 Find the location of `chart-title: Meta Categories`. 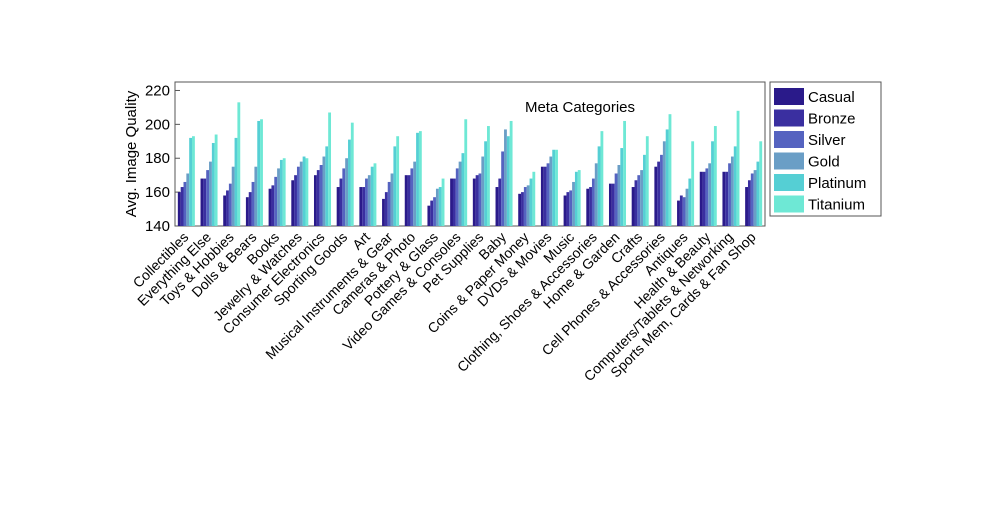

chart-title: Meta Categories is located at coordinates (580, 107).